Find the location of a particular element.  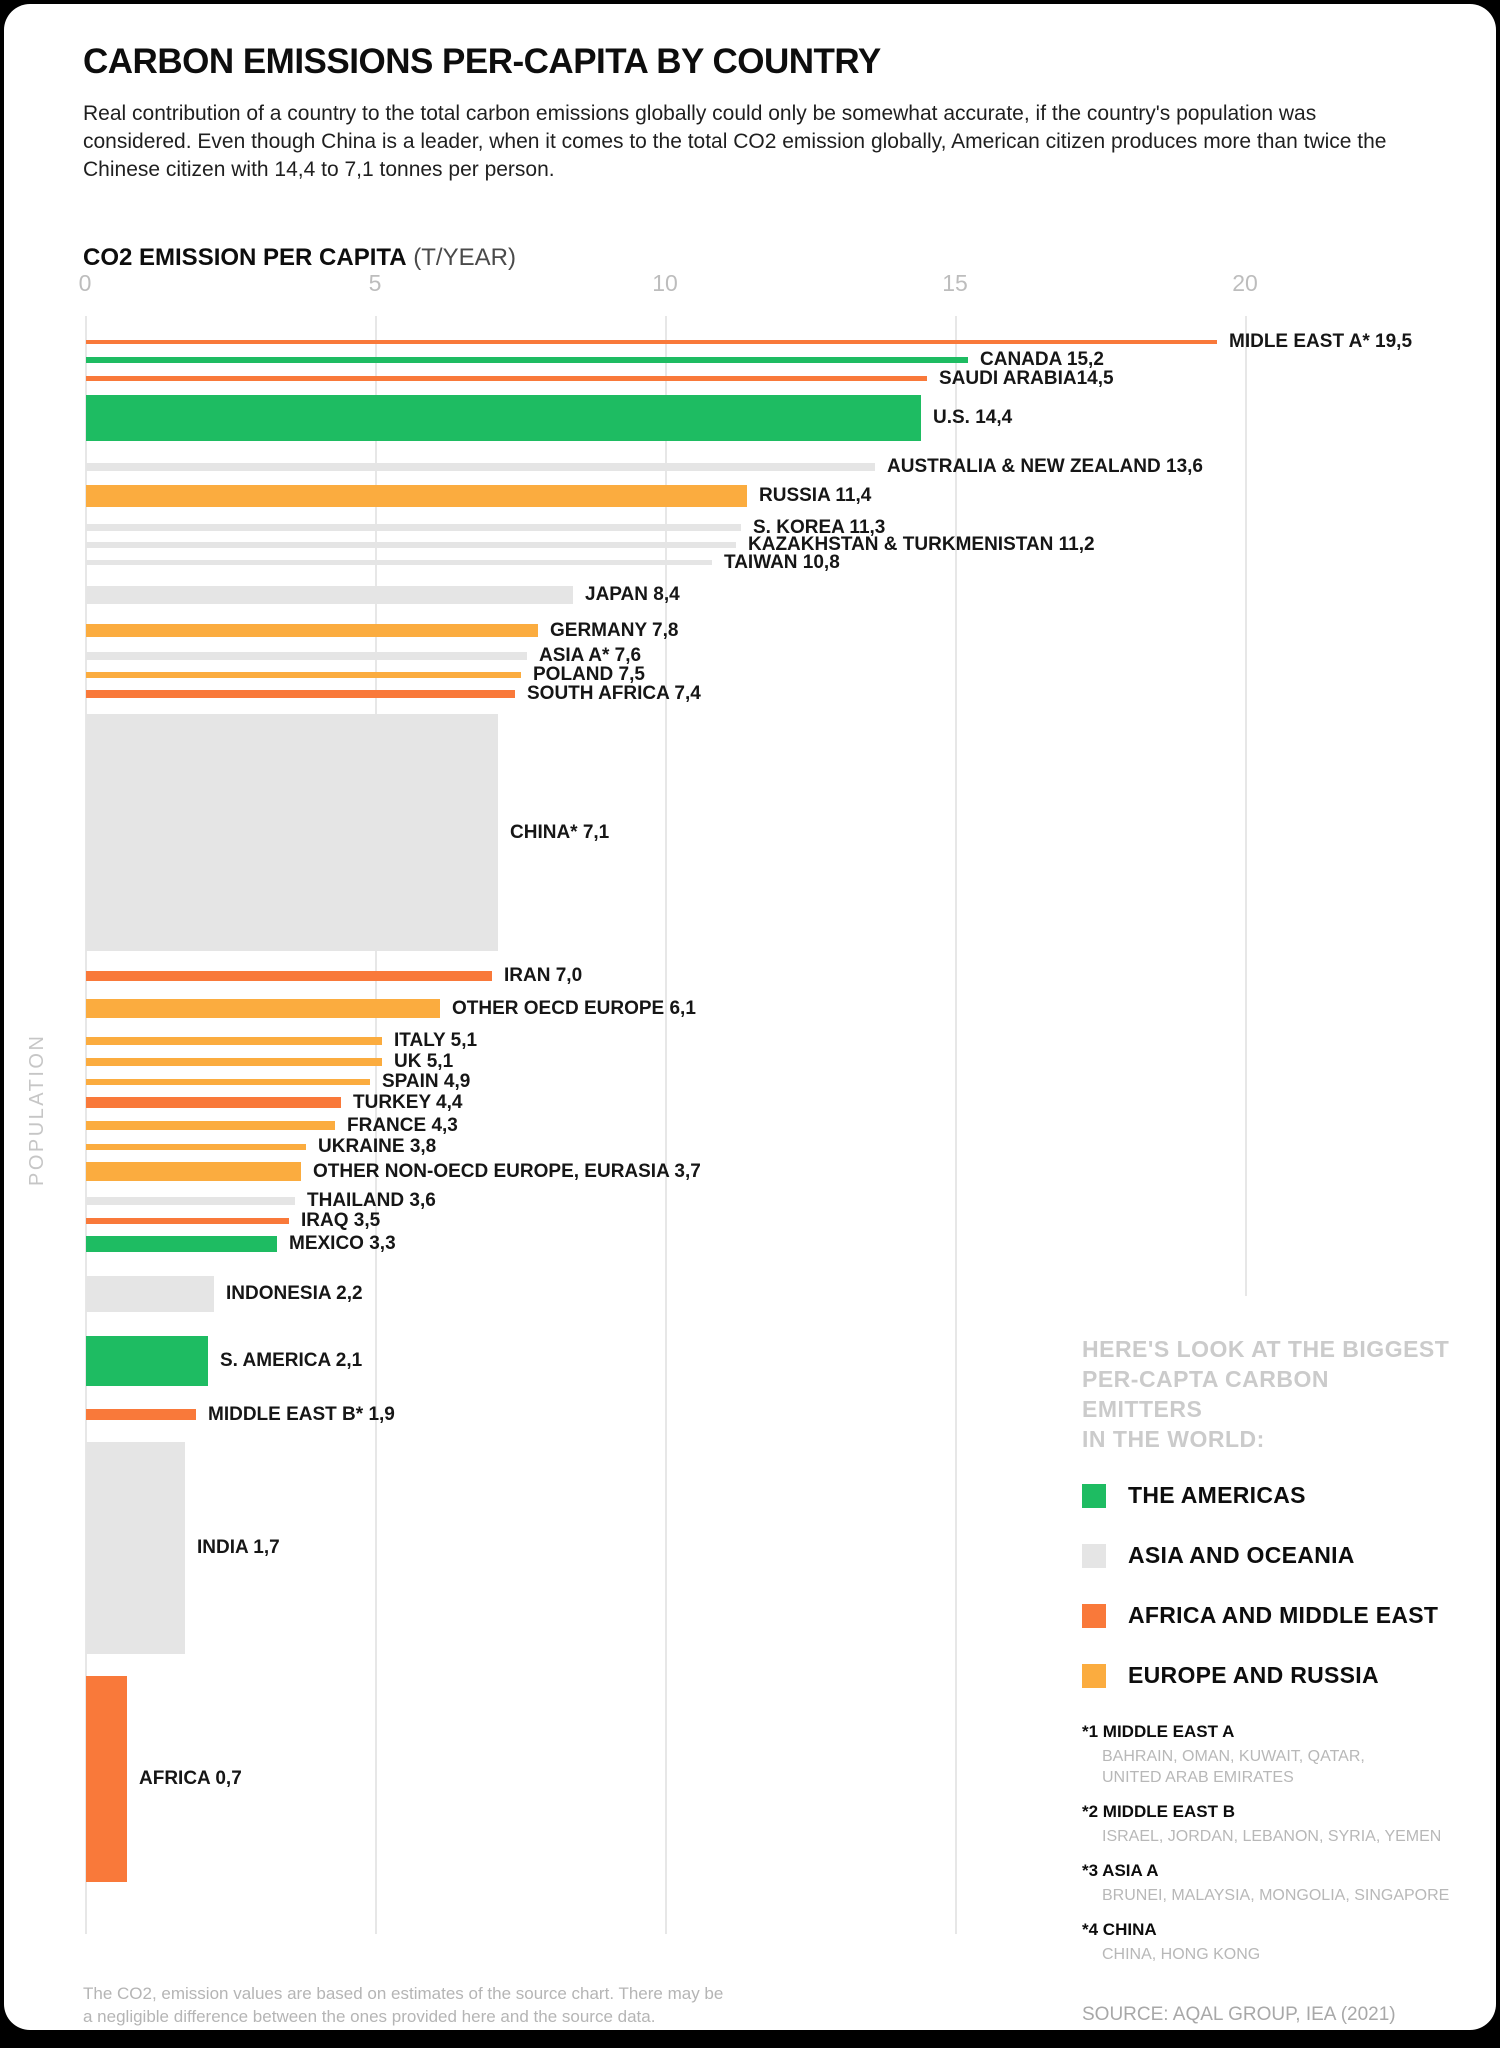

legend-item-asia_oceania: ASIA AND OCEANIA is located at coordinates (1267, 1555).